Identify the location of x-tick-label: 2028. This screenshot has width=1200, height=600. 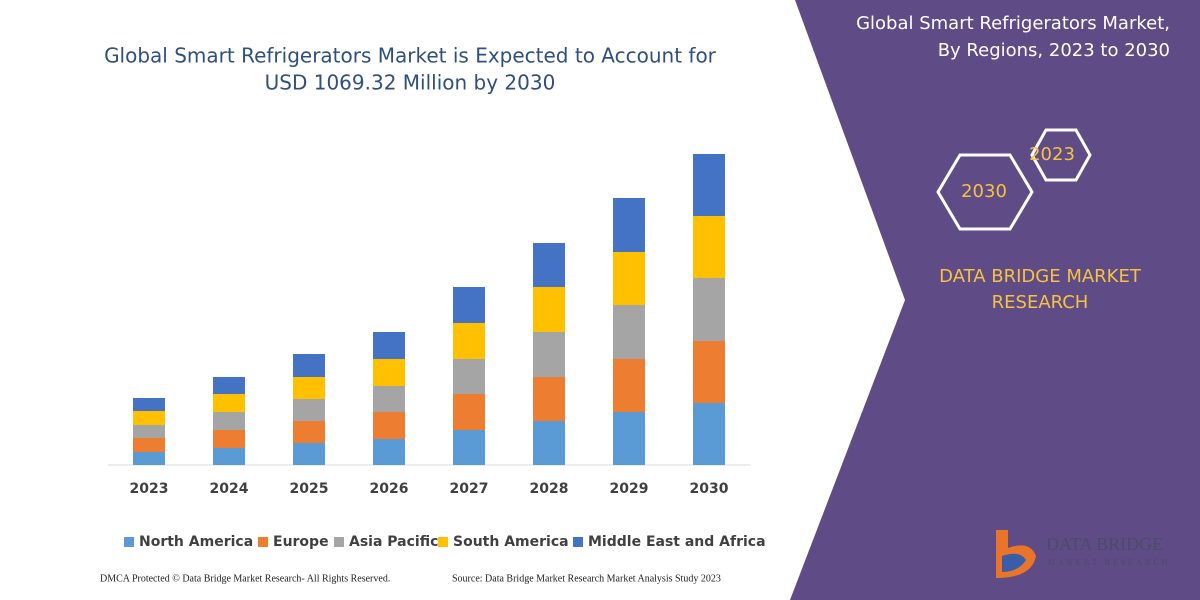
(549, 489).